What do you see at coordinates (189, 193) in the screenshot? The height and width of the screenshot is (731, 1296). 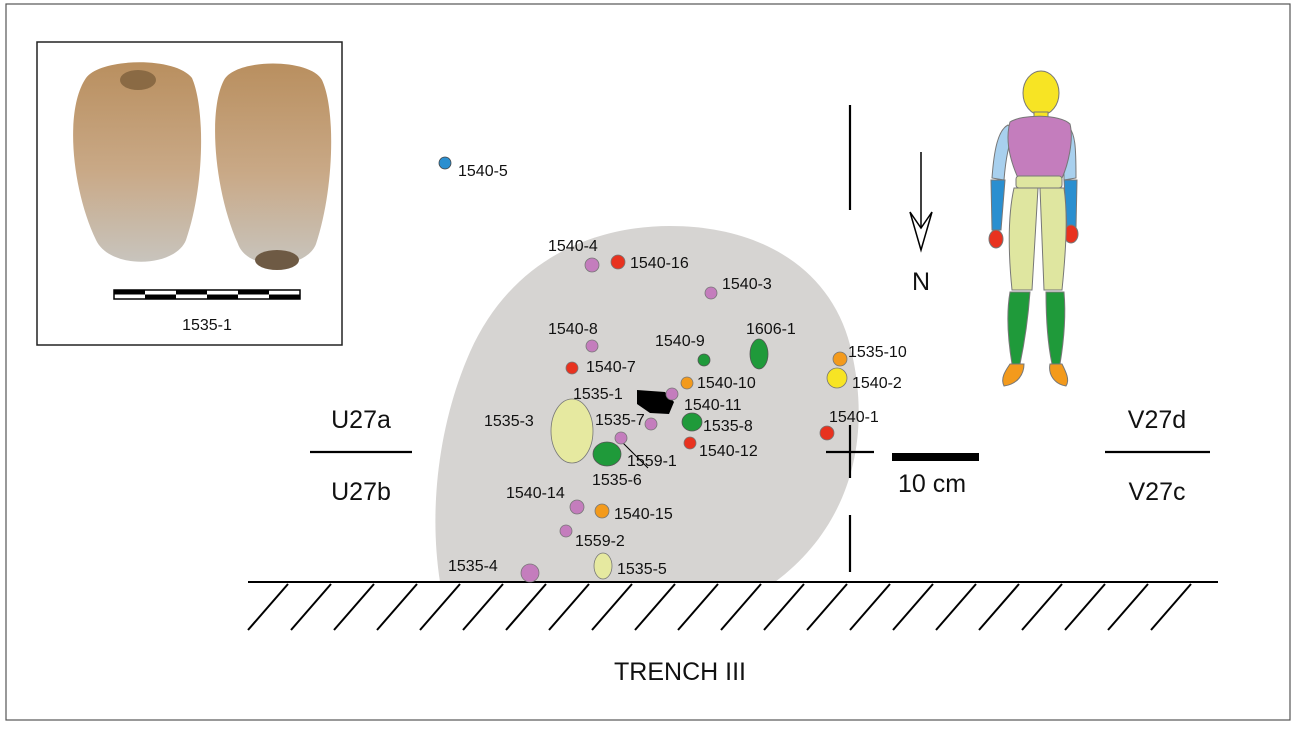 I see `inset-photo-panel: 1535-1` at bounding box center [189, 193].